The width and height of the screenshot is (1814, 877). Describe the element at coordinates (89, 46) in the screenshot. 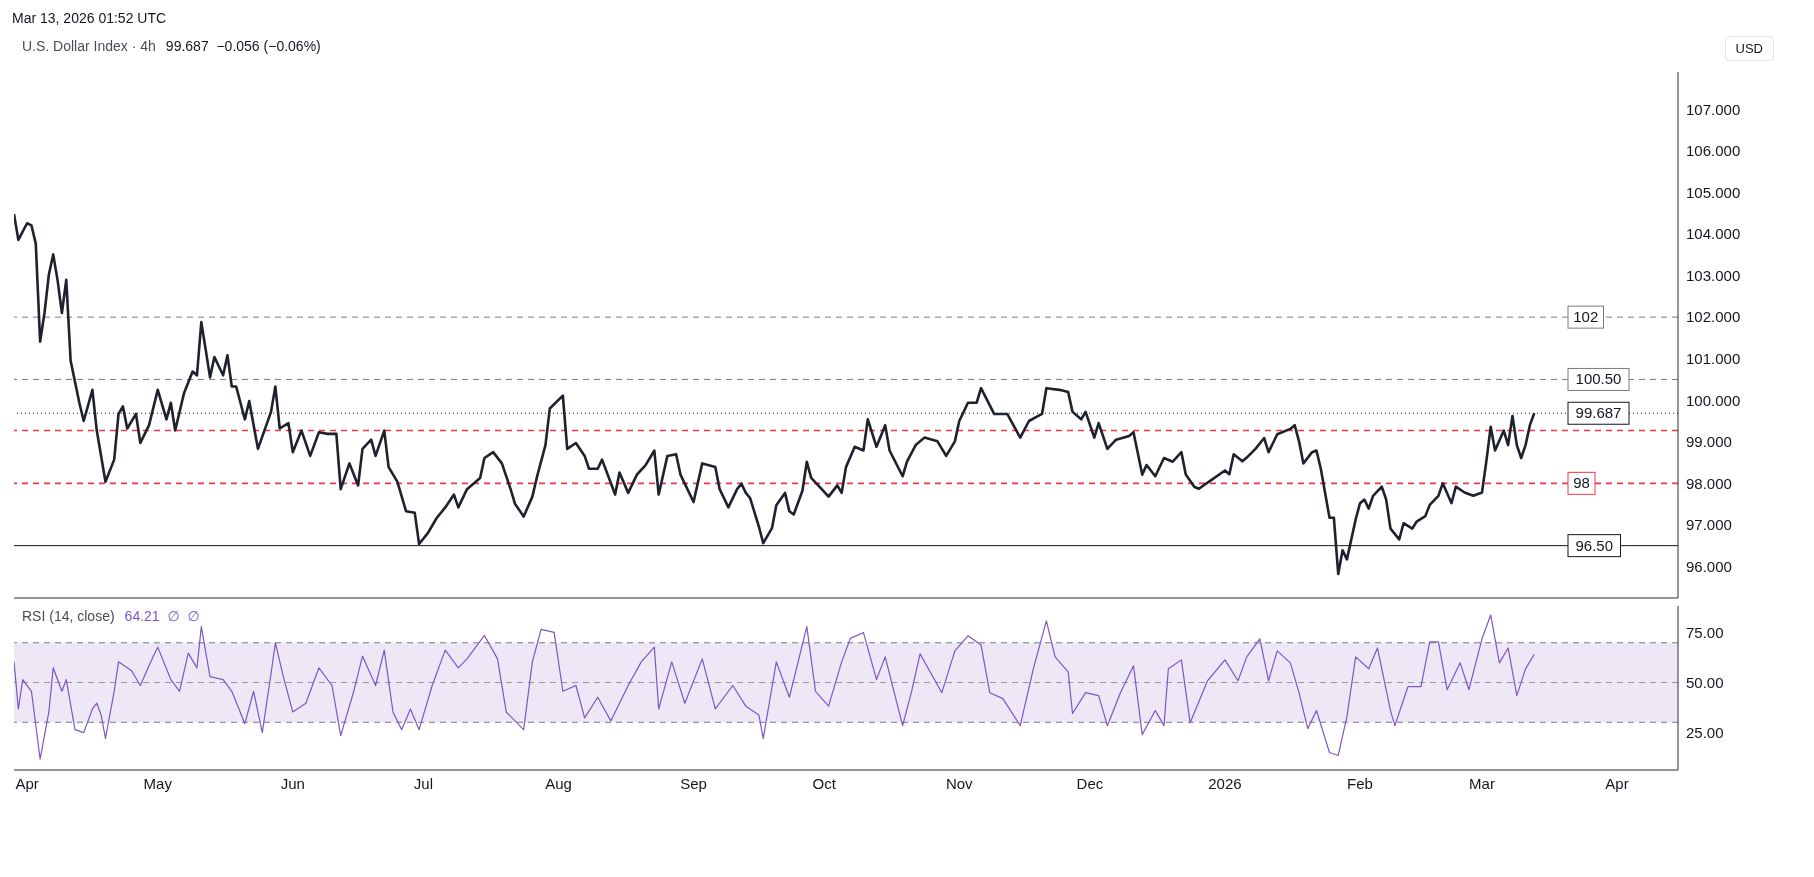

I see `chart-title: U.S. Dollar Index · 4h` at that location.